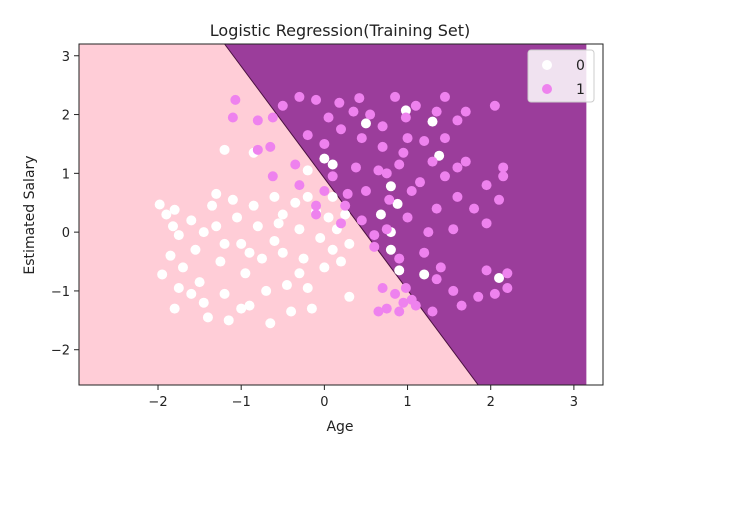  Describe the element at coordinates (66, 57) in the screenshot. I see `y-tick-label: 3` at that location.